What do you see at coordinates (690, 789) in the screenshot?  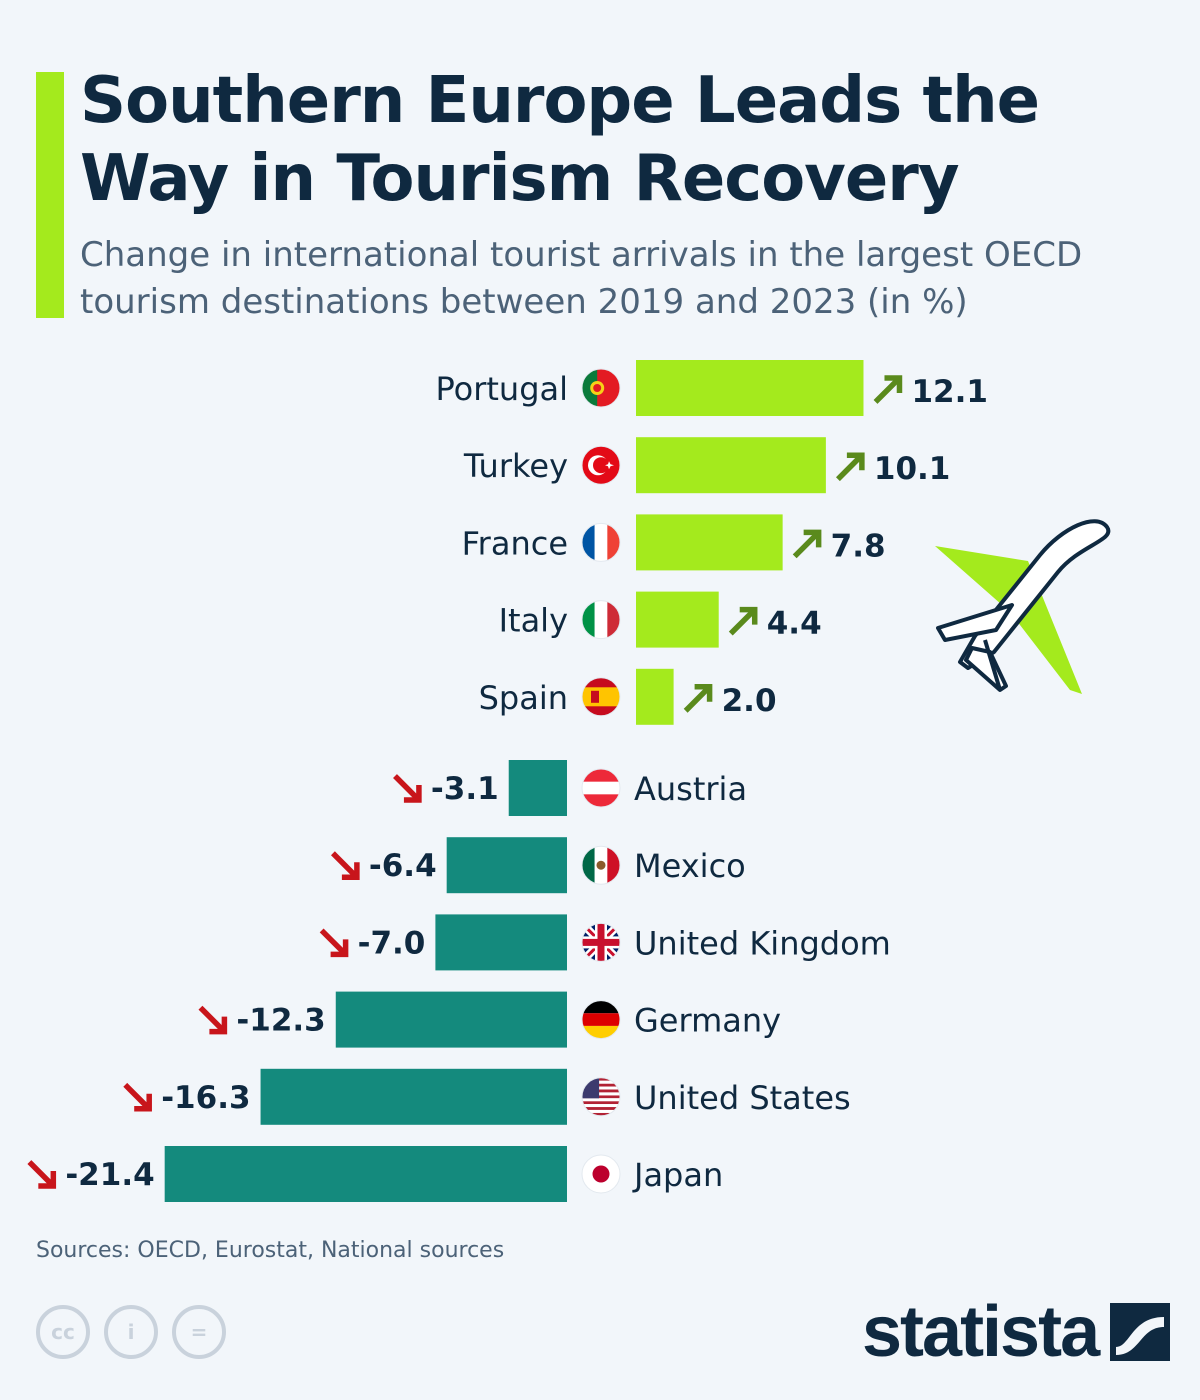 I see `category-label: Austria` at bounding box center [690, 789].